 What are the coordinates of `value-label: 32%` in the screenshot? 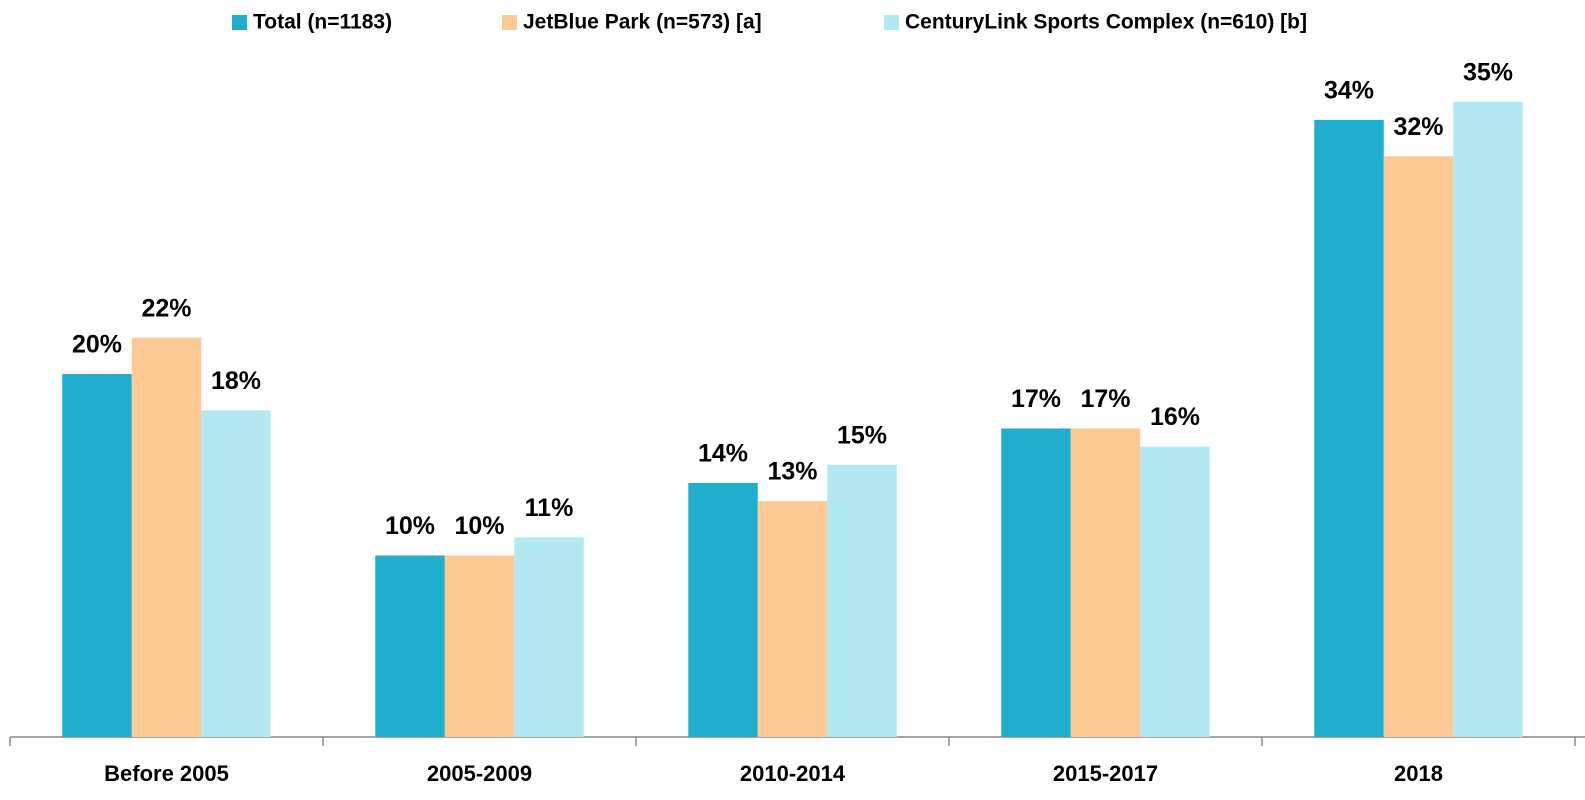 It's located at (1418, 127).